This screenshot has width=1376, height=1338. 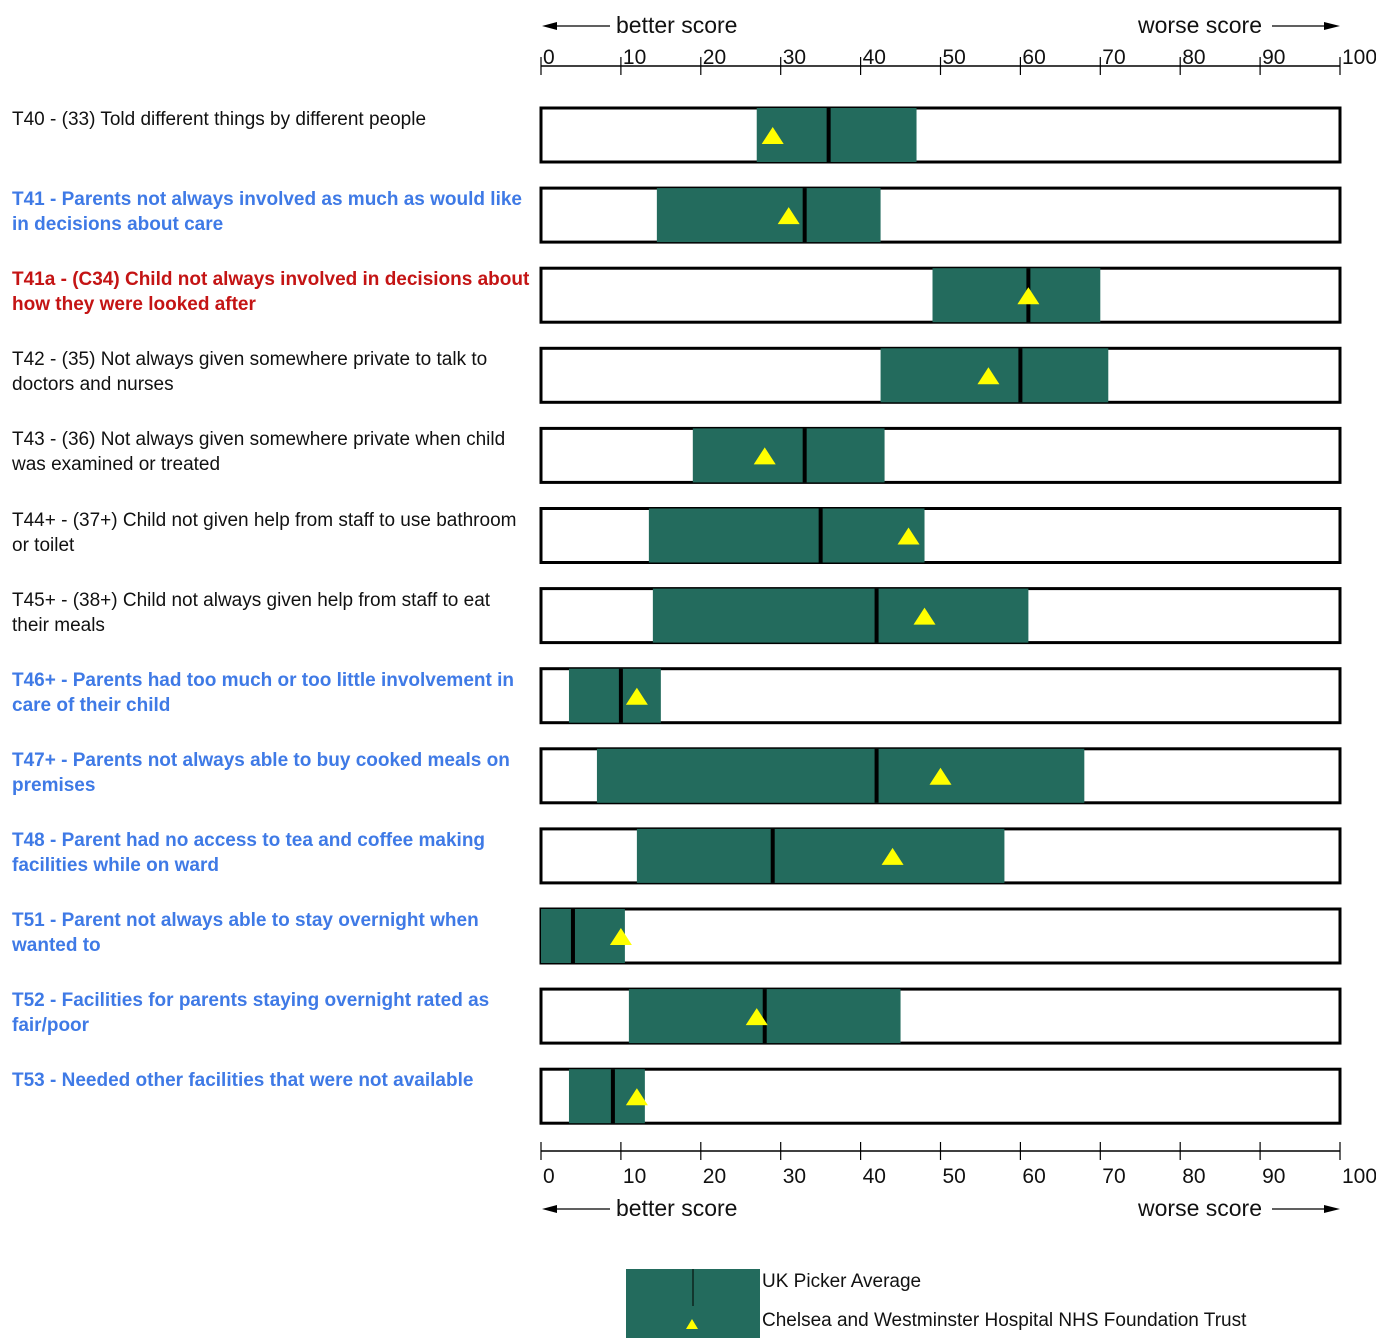 What do you see at coordinates (676, 1208) in the screenshot?
I see `bottom-better-score-label: better score` at bounding box center [676, 1208].